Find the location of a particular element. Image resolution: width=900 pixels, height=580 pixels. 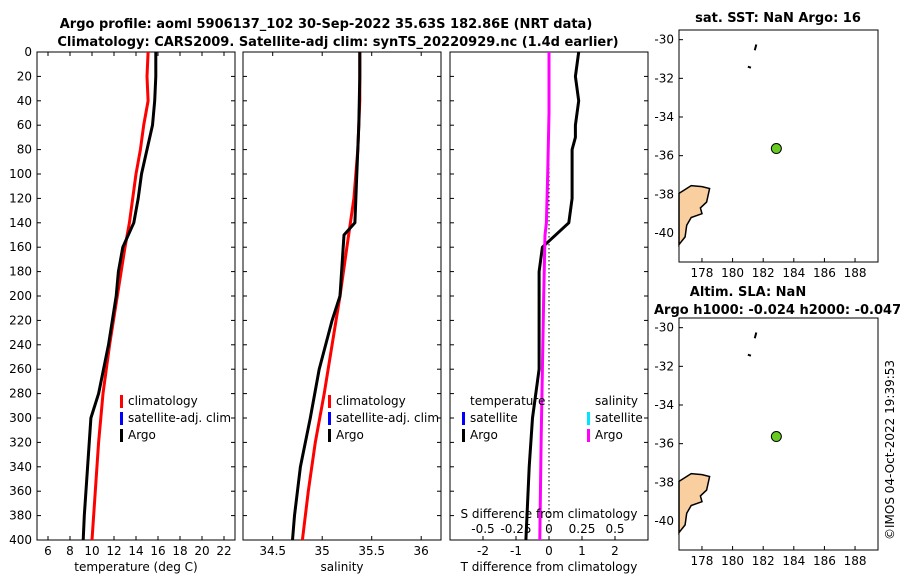

x-tick-label: 16 is located at coordinates (157, 551).